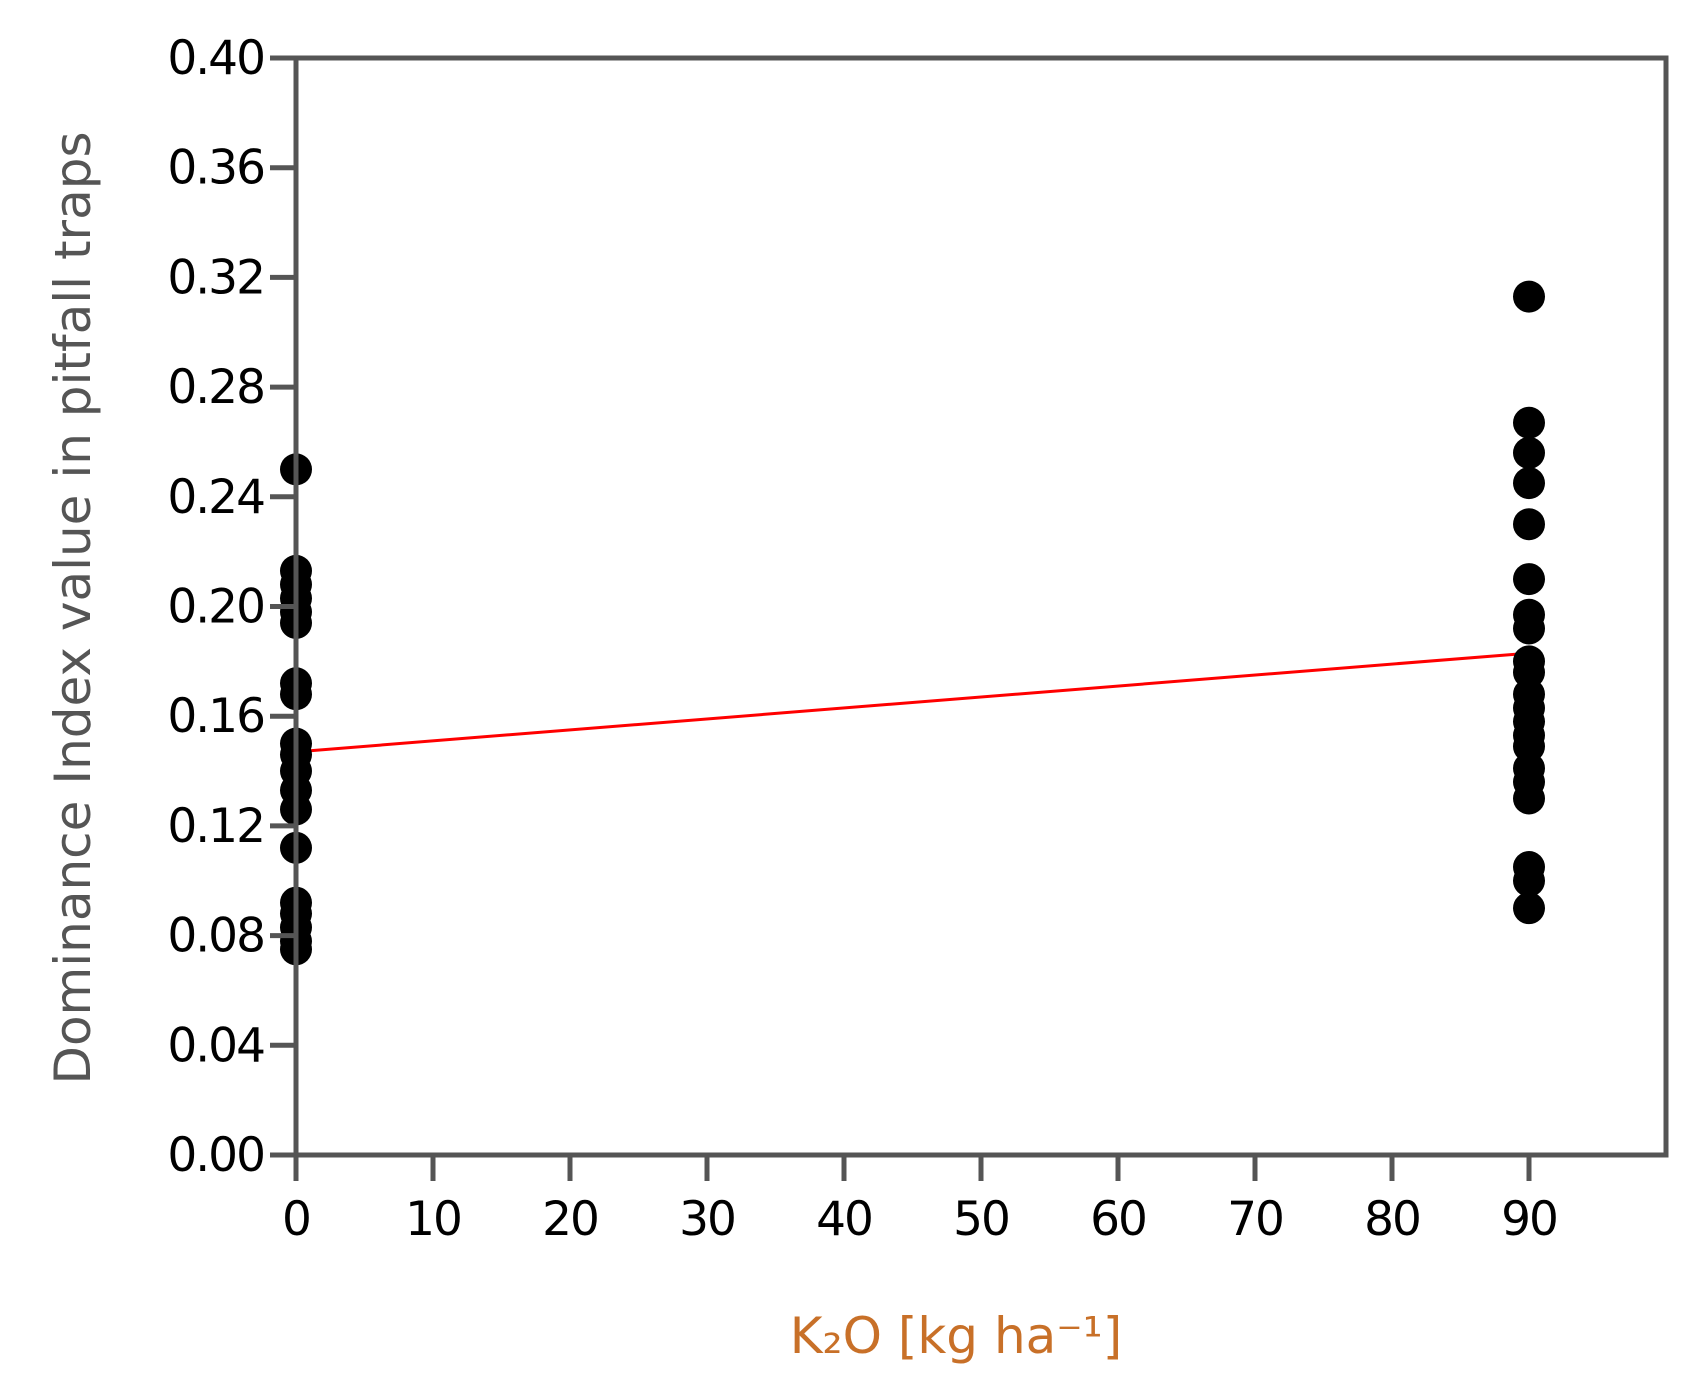  What do you see at coordinates (433, 1219) in the screenshot?
I see `x-tick-label: 10` at bounding box center [433, 1219].